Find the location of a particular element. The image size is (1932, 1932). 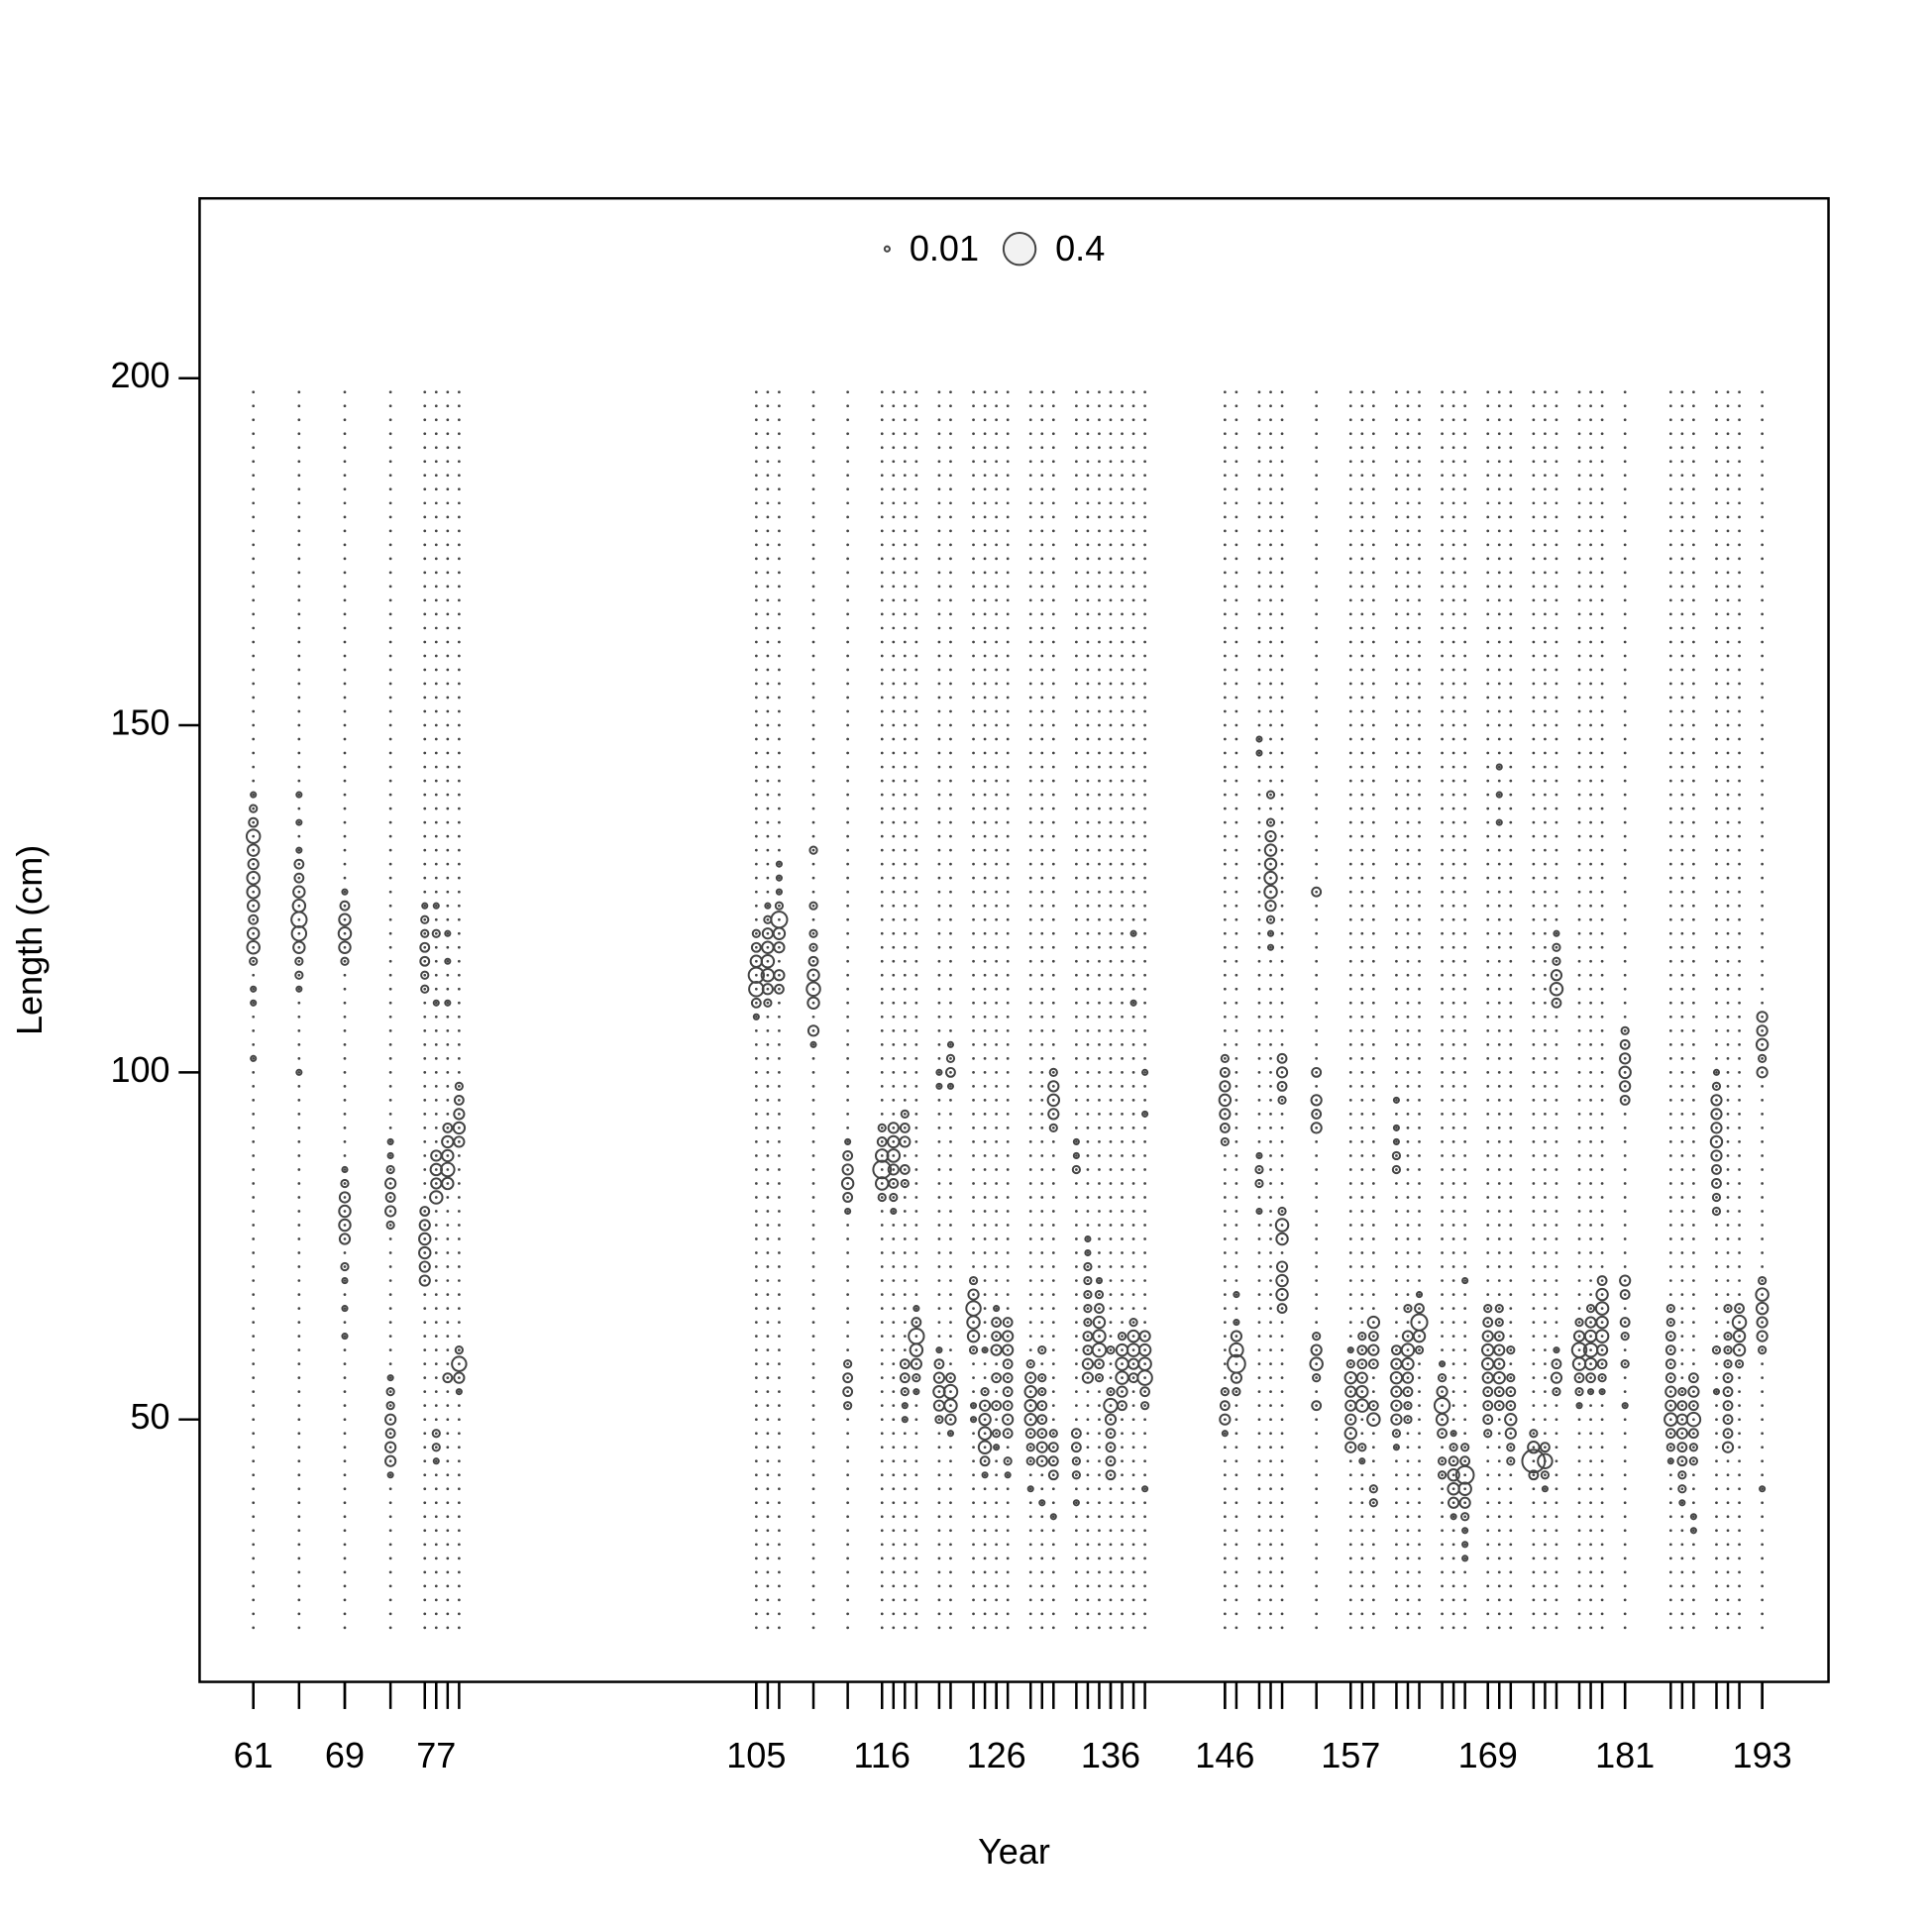

y-tick-label: 50 is located at coordinates (151, 1416).